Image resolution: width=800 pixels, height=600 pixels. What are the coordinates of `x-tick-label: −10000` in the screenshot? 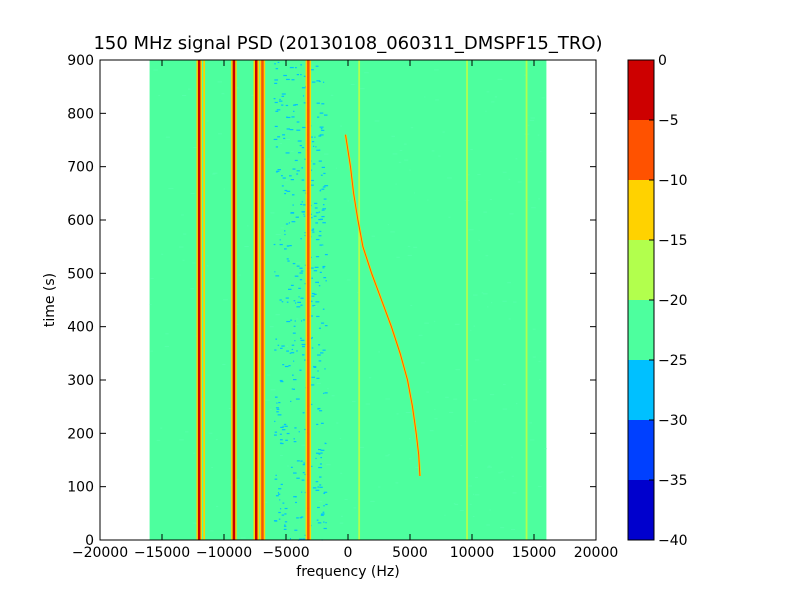 It's located at (224, 553).